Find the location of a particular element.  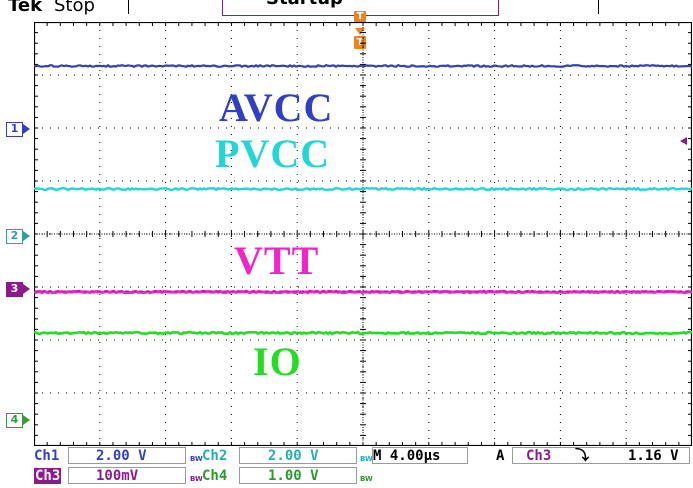

trigger-level-marker is located at coordinates (683, 141).